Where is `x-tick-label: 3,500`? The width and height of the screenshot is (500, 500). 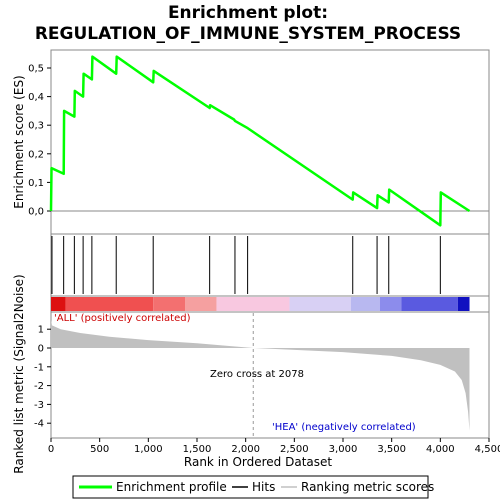
x-tick-label: 3,500 is located at coordinates (391, 449).